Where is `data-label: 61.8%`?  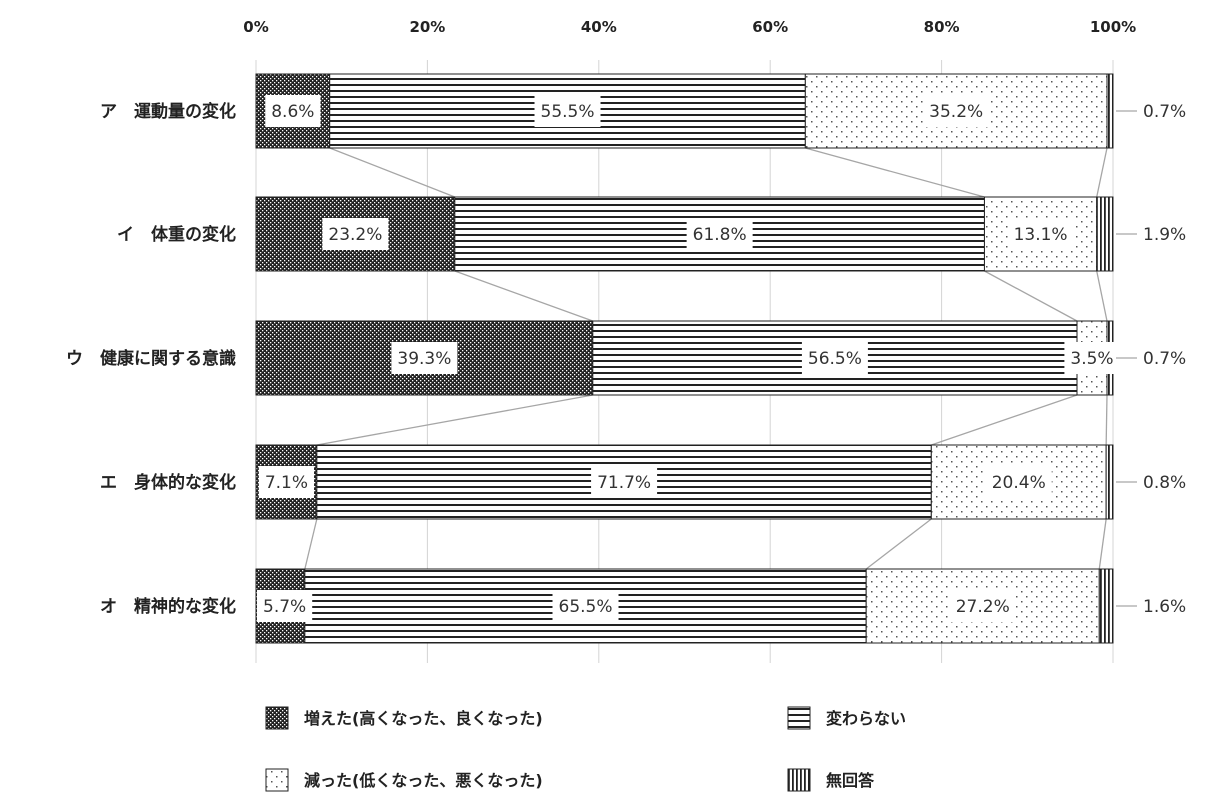
data-label: 61.8% is located at coordinates (720, 235).